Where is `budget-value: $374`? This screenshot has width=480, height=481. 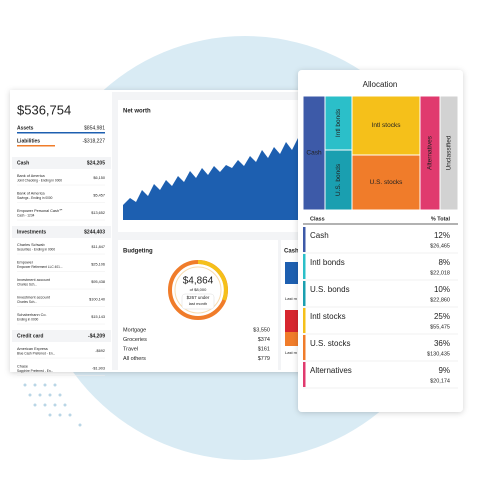
budget-value: $374 is located at coordinates (264, 340).